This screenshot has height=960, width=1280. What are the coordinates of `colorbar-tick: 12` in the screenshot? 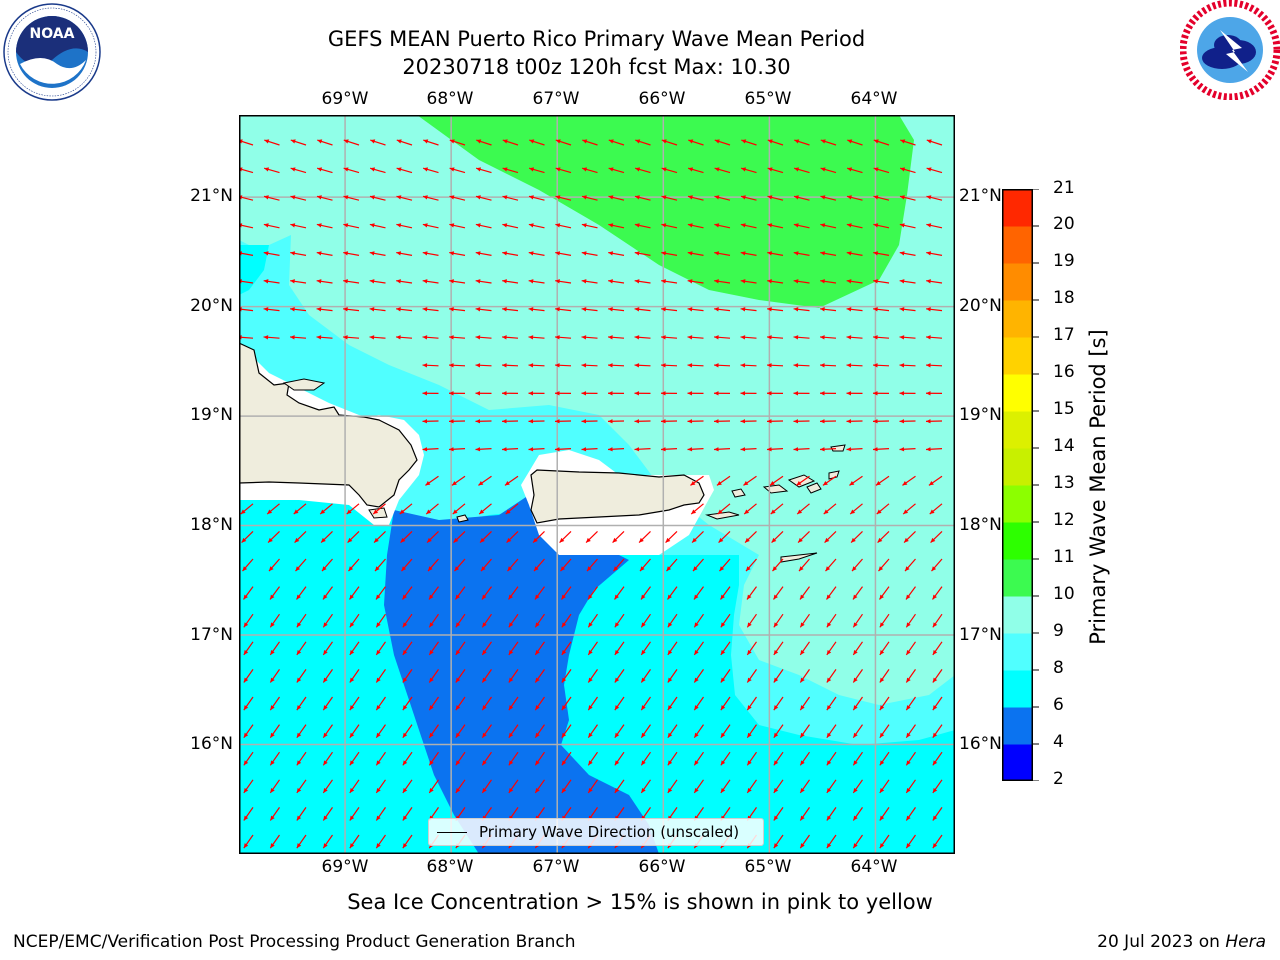 It's located at (1064, 520).